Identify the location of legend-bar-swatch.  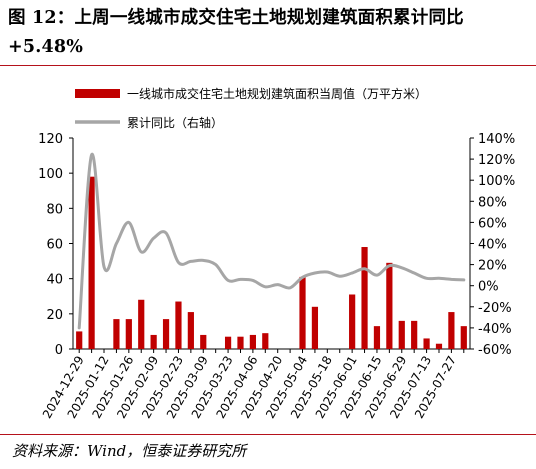
(97, 93).